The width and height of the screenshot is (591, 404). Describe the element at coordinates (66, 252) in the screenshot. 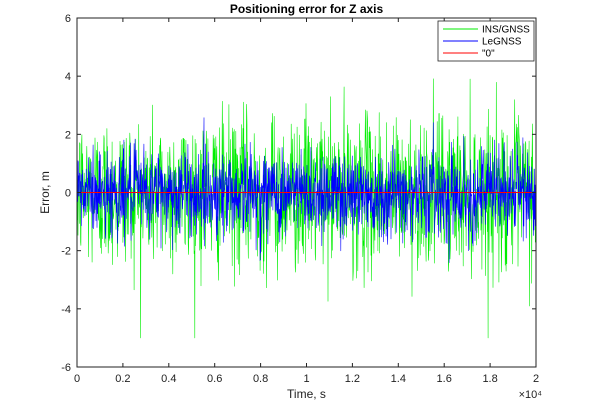

I see `y-tick-label: -2` at that location.